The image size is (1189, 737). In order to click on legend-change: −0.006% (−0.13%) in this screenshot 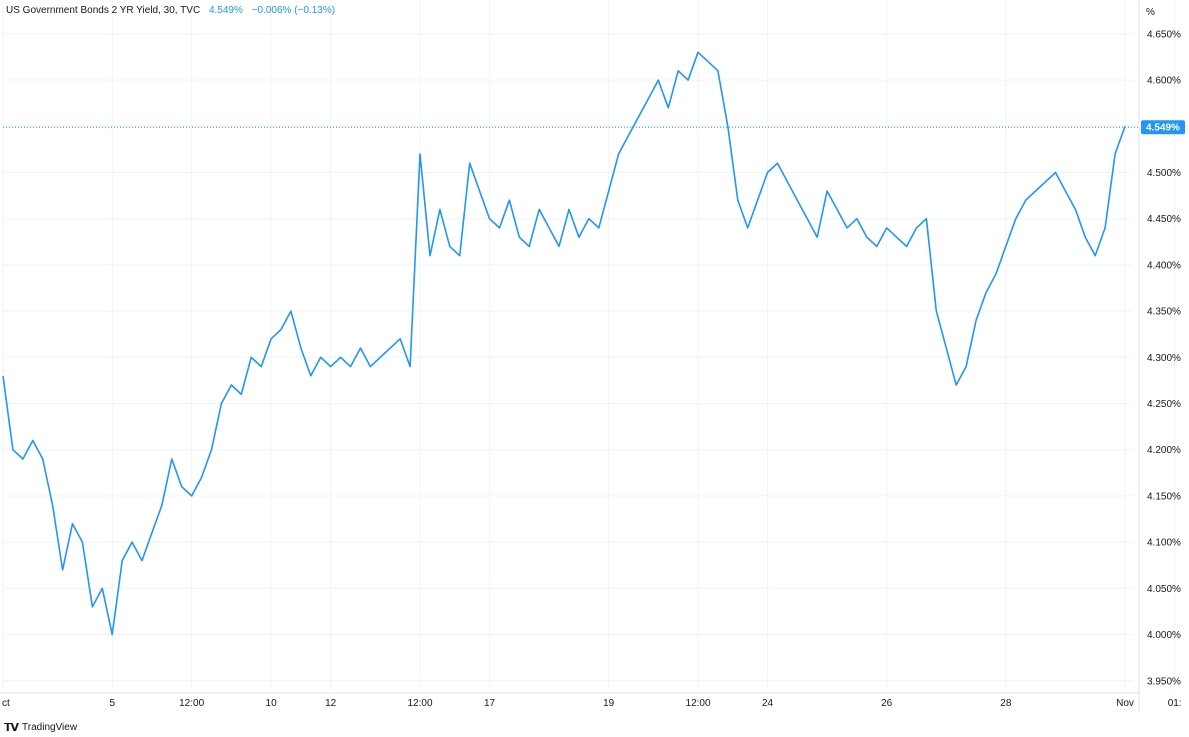, I will do `click(293, 10)`.